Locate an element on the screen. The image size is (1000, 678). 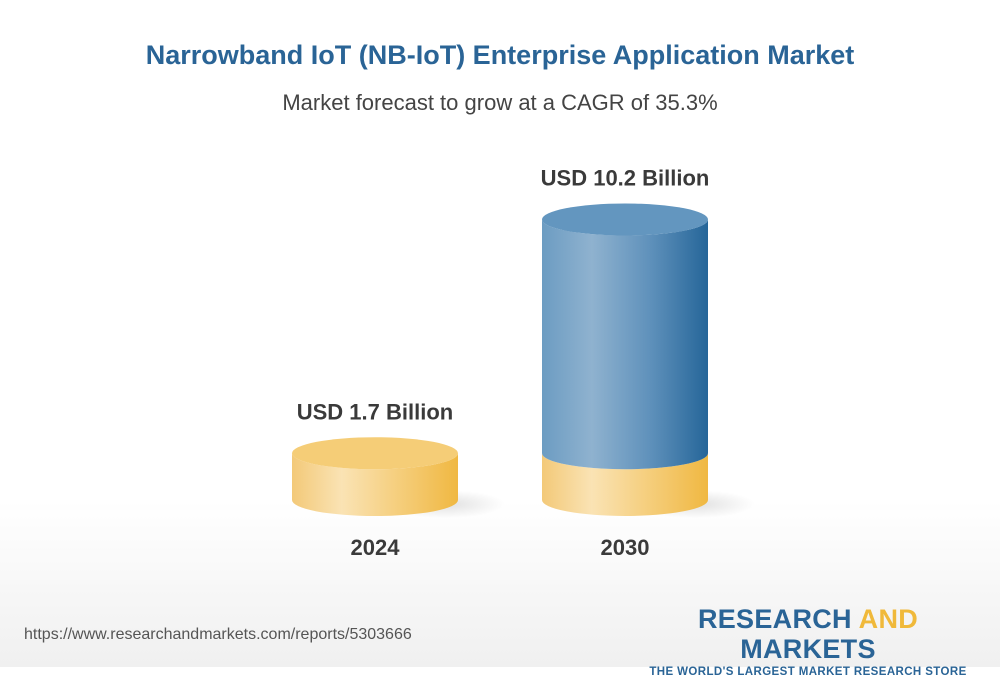
bar-growth-segment is located at coordinates (625, 344).